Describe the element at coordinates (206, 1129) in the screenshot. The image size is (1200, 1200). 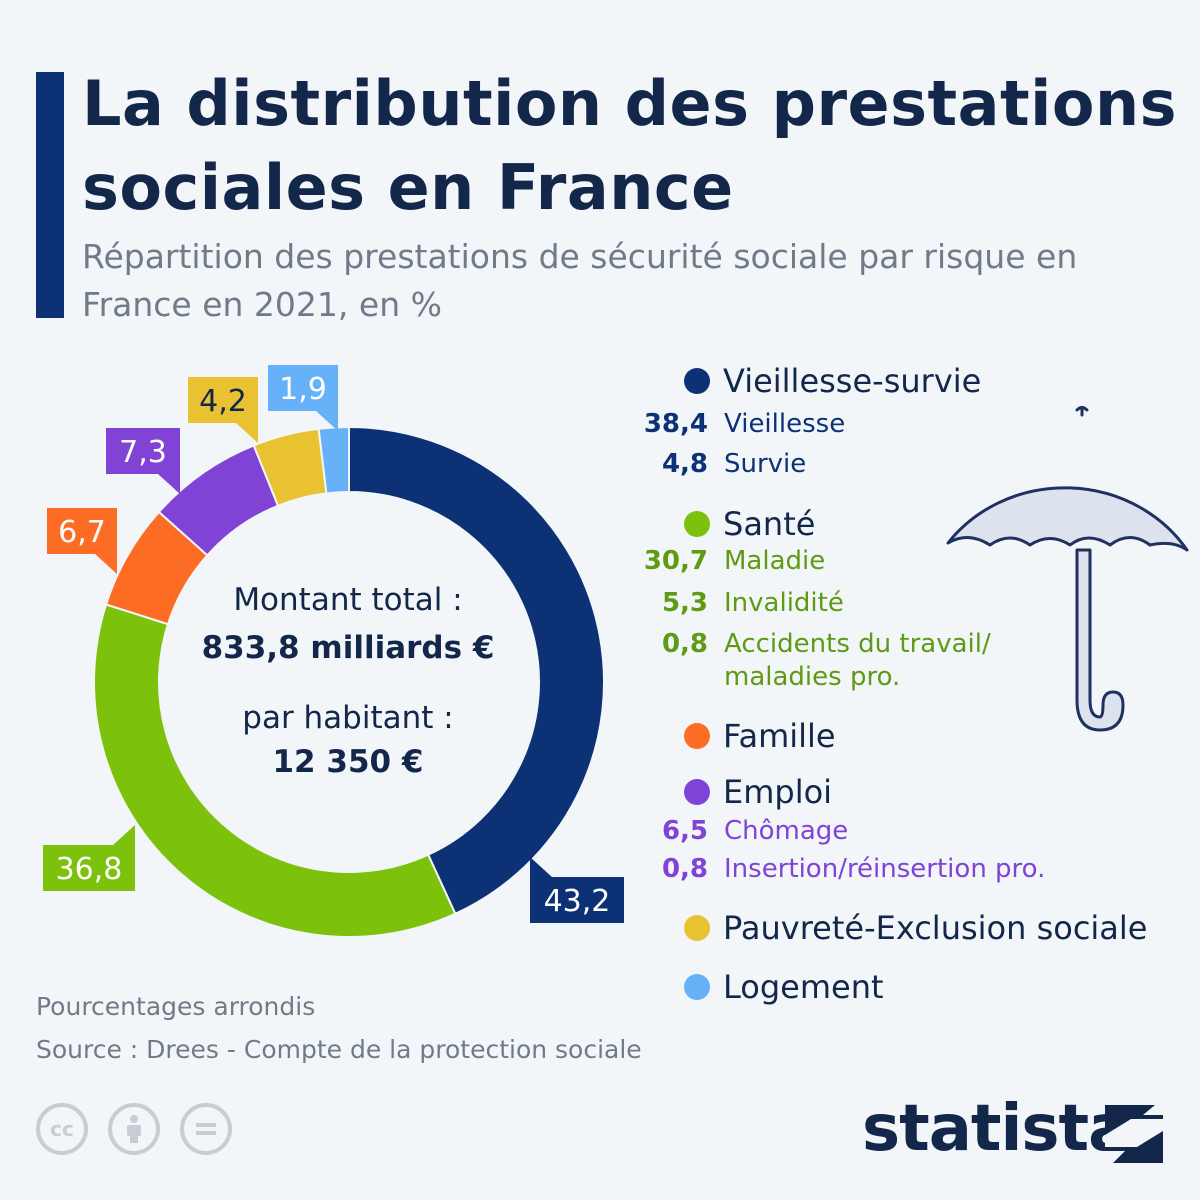
I see `no-derivatives-icon` at that location.